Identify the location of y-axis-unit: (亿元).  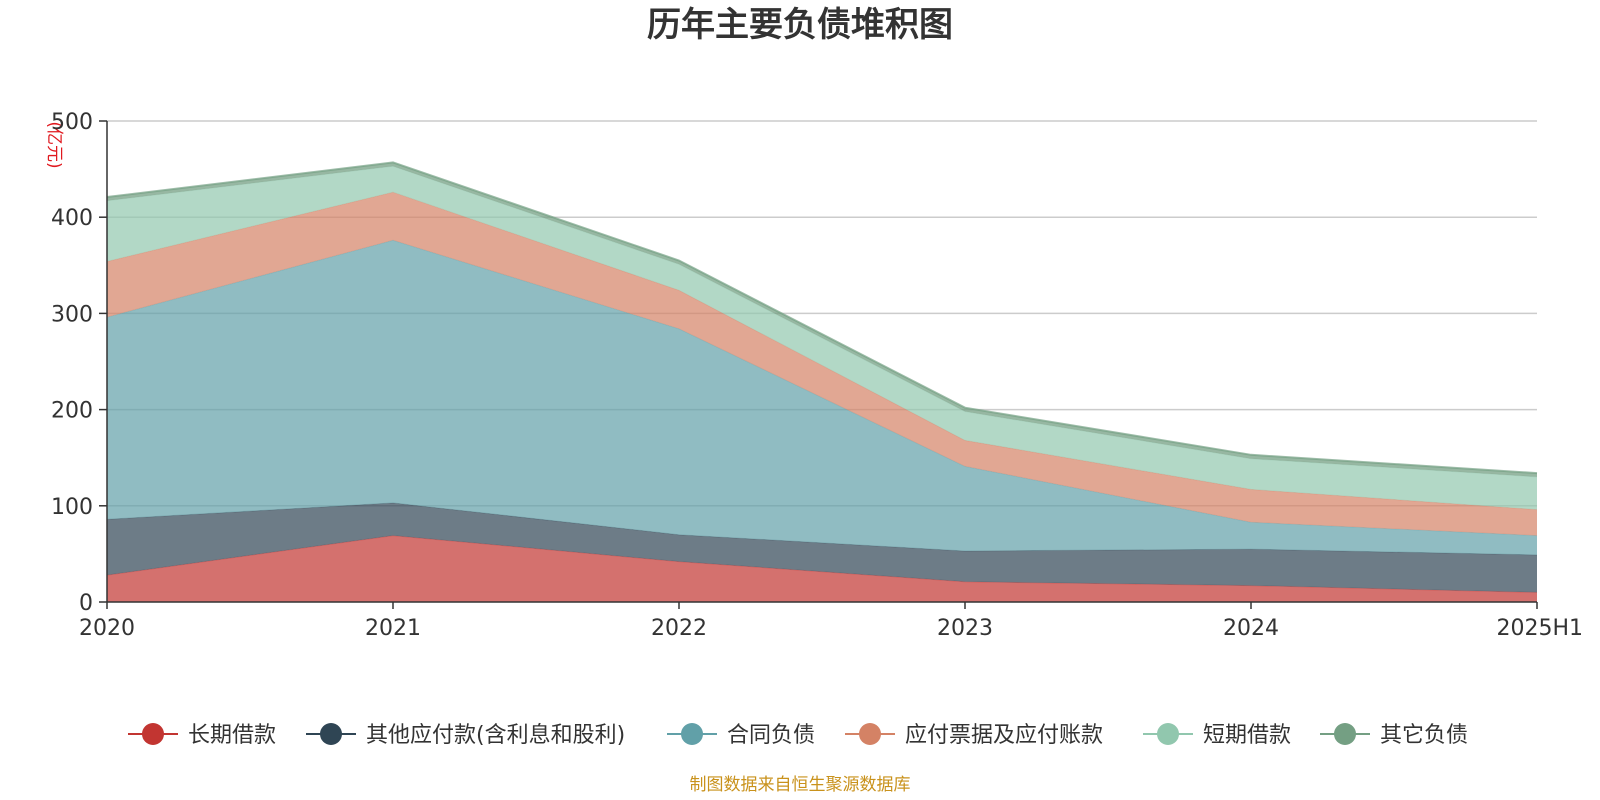
(54, 144).